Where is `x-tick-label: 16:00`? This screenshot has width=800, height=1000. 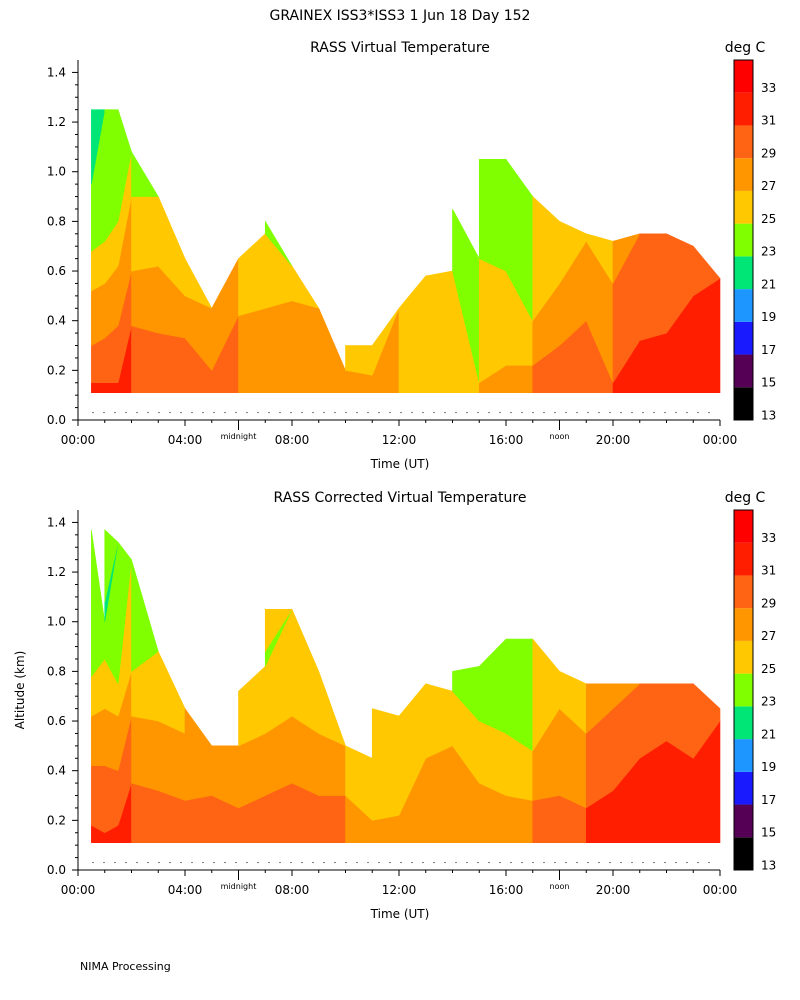
x-tick-label: 16:00 is located at coordinates (506, 440).